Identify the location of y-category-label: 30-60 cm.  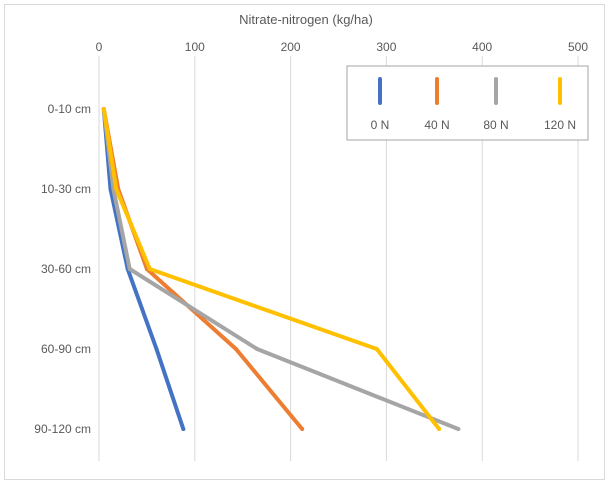
(66, 269).